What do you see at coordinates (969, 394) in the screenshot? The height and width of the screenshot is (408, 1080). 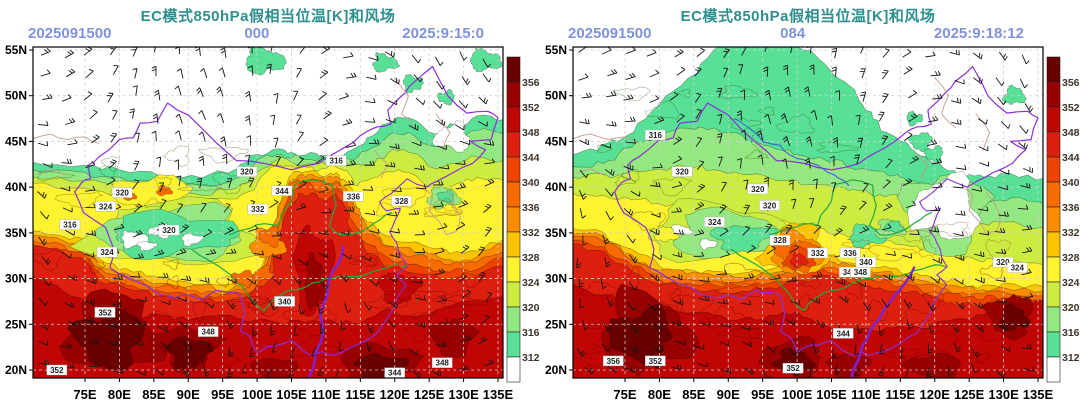 I see `lon-tick-label: 125E` at bounding box center [969, 394].